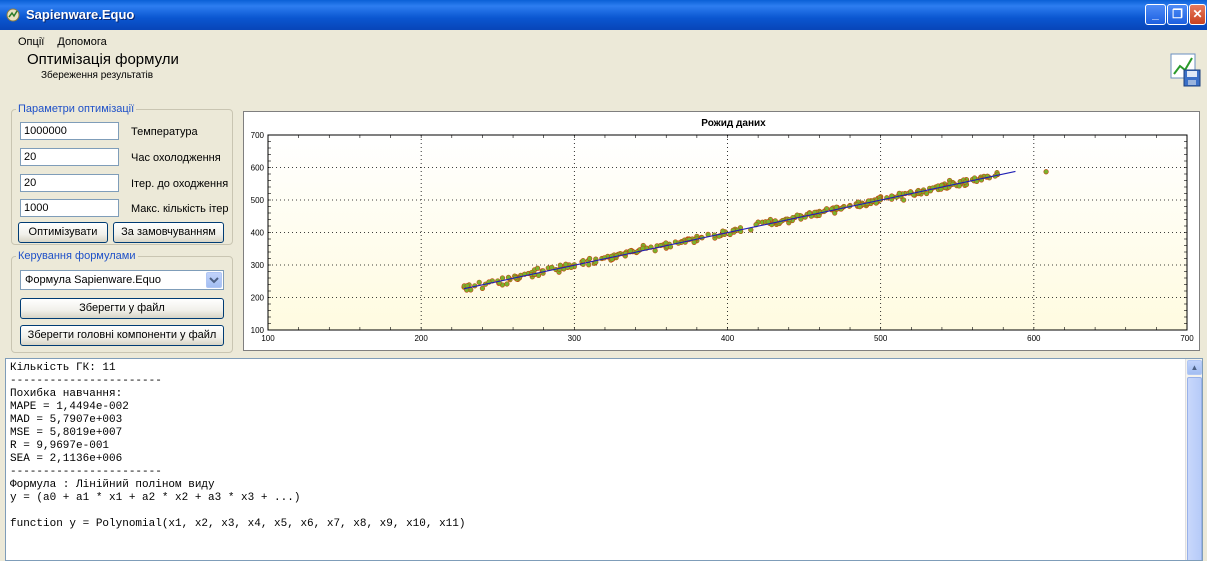  Describe the element at coordinates (258, 298) in the screenshot. I see `y-tick-label: 200` at that location.